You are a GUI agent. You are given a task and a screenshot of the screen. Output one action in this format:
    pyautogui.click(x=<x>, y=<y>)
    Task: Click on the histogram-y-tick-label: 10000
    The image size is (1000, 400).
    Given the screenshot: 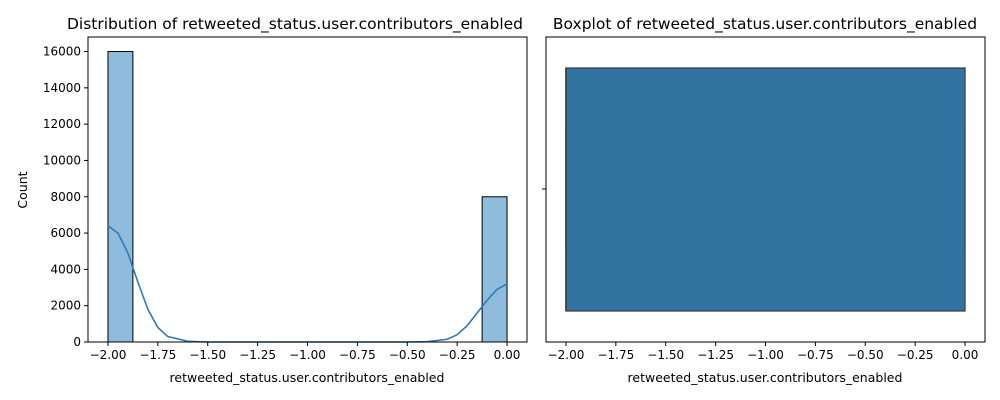 What is the action you would take?
    pyautogui.click(x=62, y=160)
    